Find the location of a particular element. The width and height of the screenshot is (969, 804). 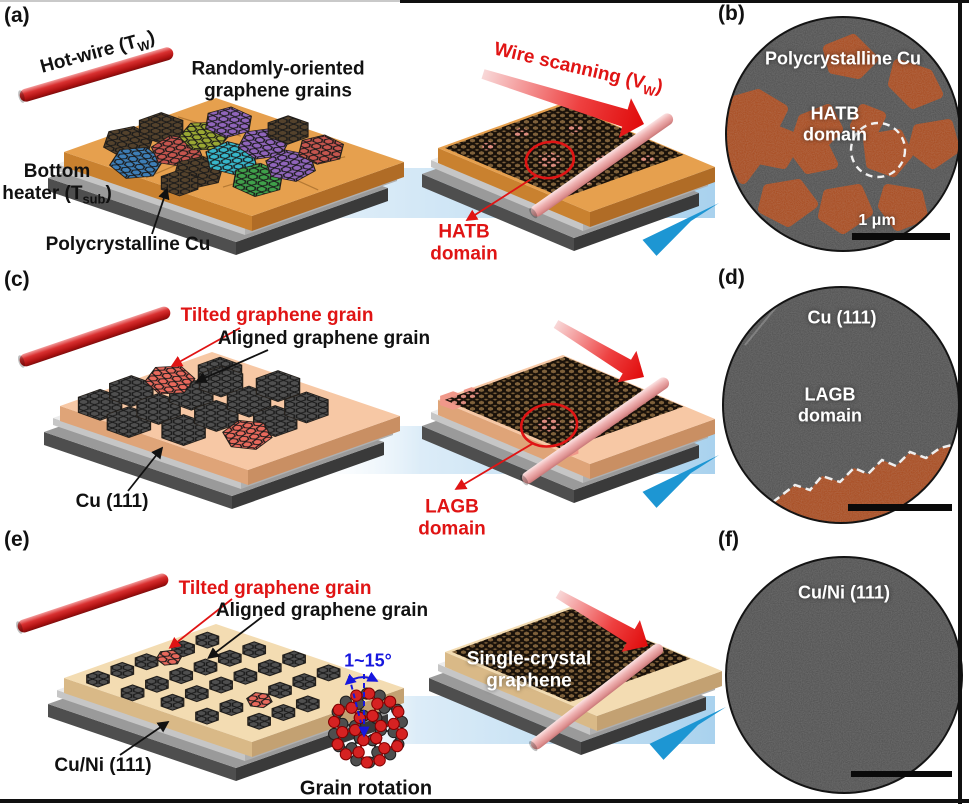

panel-d-label: (d) is located at coordinates (731, 277).